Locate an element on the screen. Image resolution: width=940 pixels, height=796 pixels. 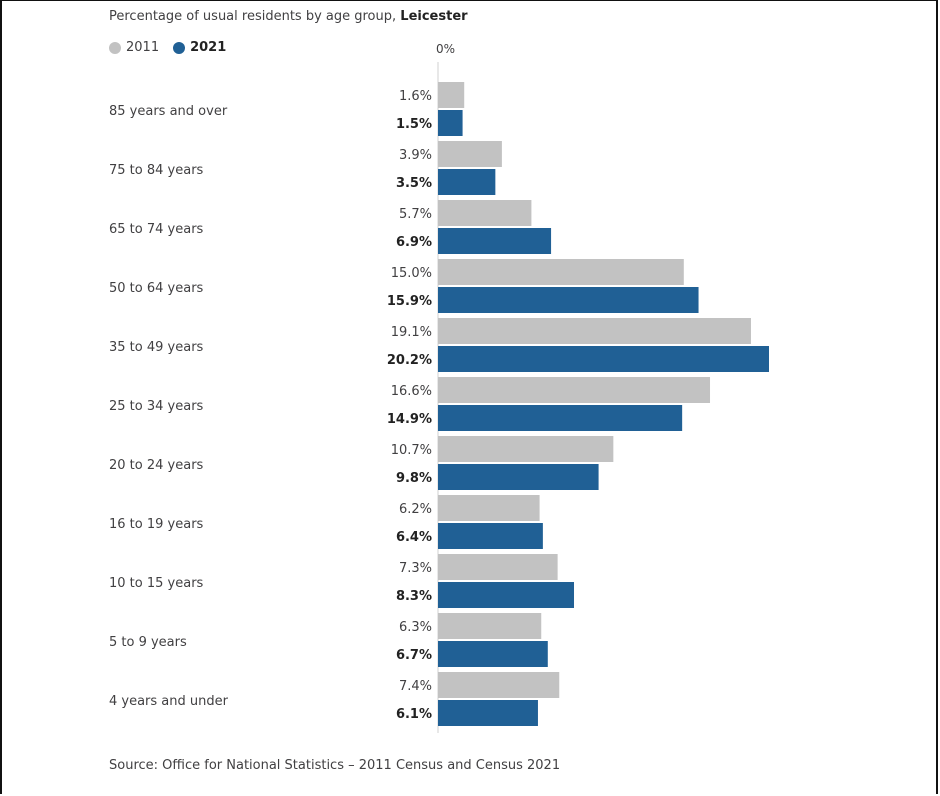
category-label: 50 to 64 years is located at coordinates (156, 288).